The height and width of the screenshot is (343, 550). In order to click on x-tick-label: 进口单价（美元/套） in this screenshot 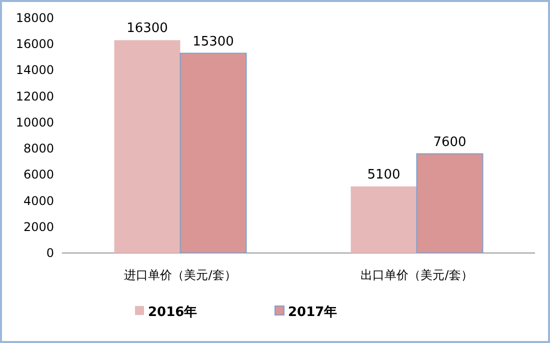, I will do `click(180, 275)`.